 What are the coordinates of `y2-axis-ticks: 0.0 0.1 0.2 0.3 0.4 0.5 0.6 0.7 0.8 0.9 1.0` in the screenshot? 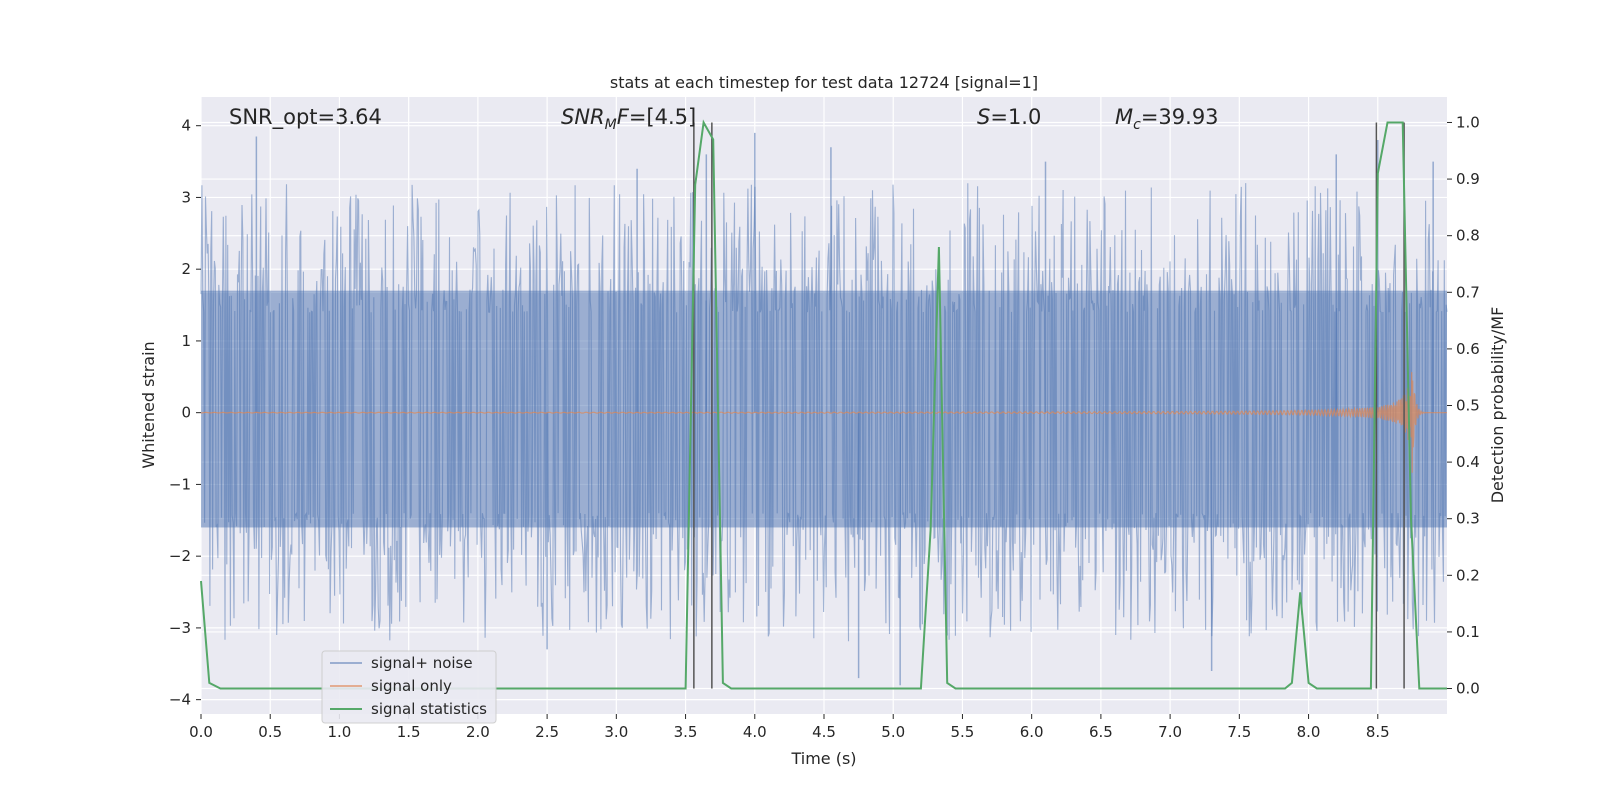 It's located at (1463, 405).